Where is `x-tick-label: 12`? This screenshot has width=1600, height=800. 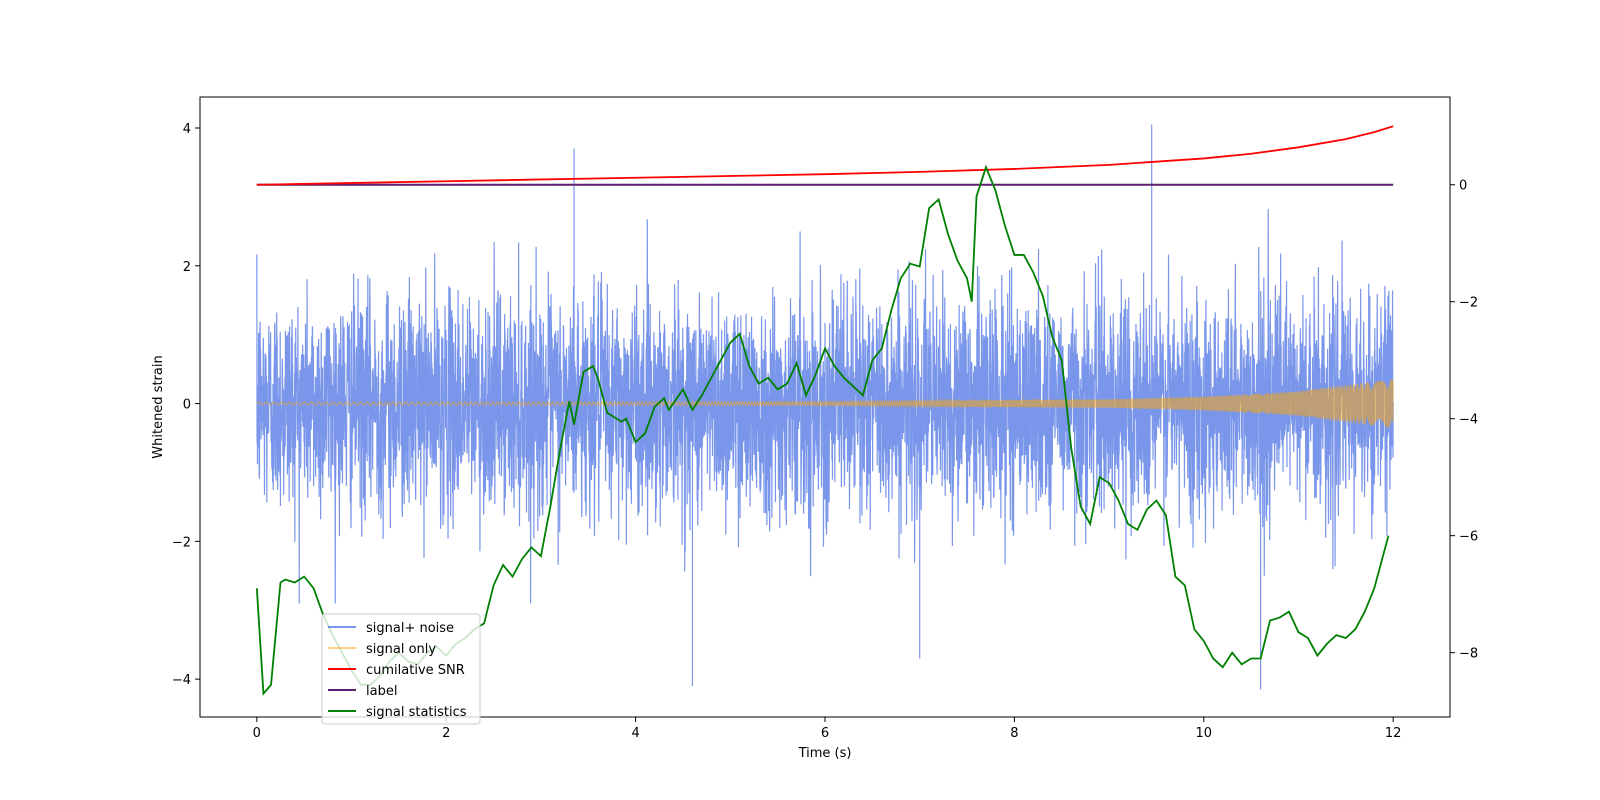 x-tick-label: 12 is located at coordinates (1393, 733).